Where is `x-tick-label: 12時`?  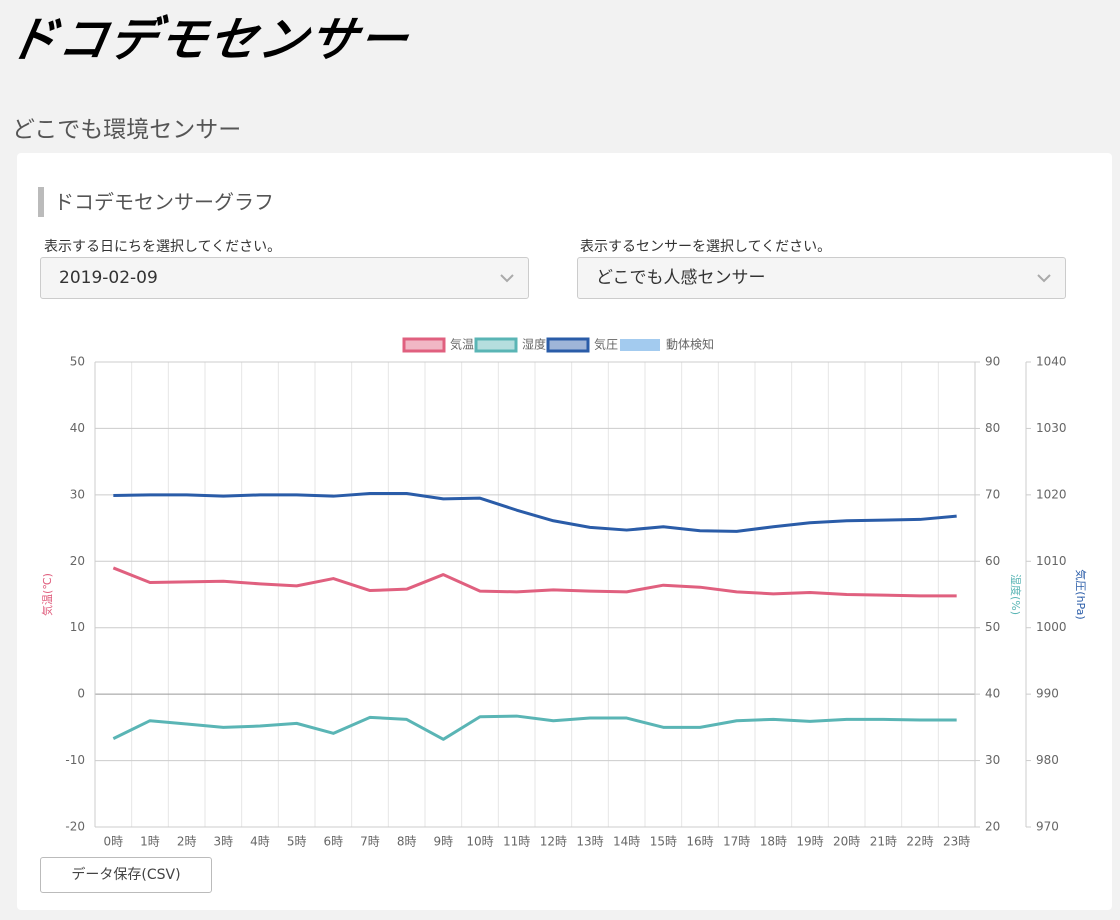 x-tick-label: 12時 is located at coordinates (553, 842).